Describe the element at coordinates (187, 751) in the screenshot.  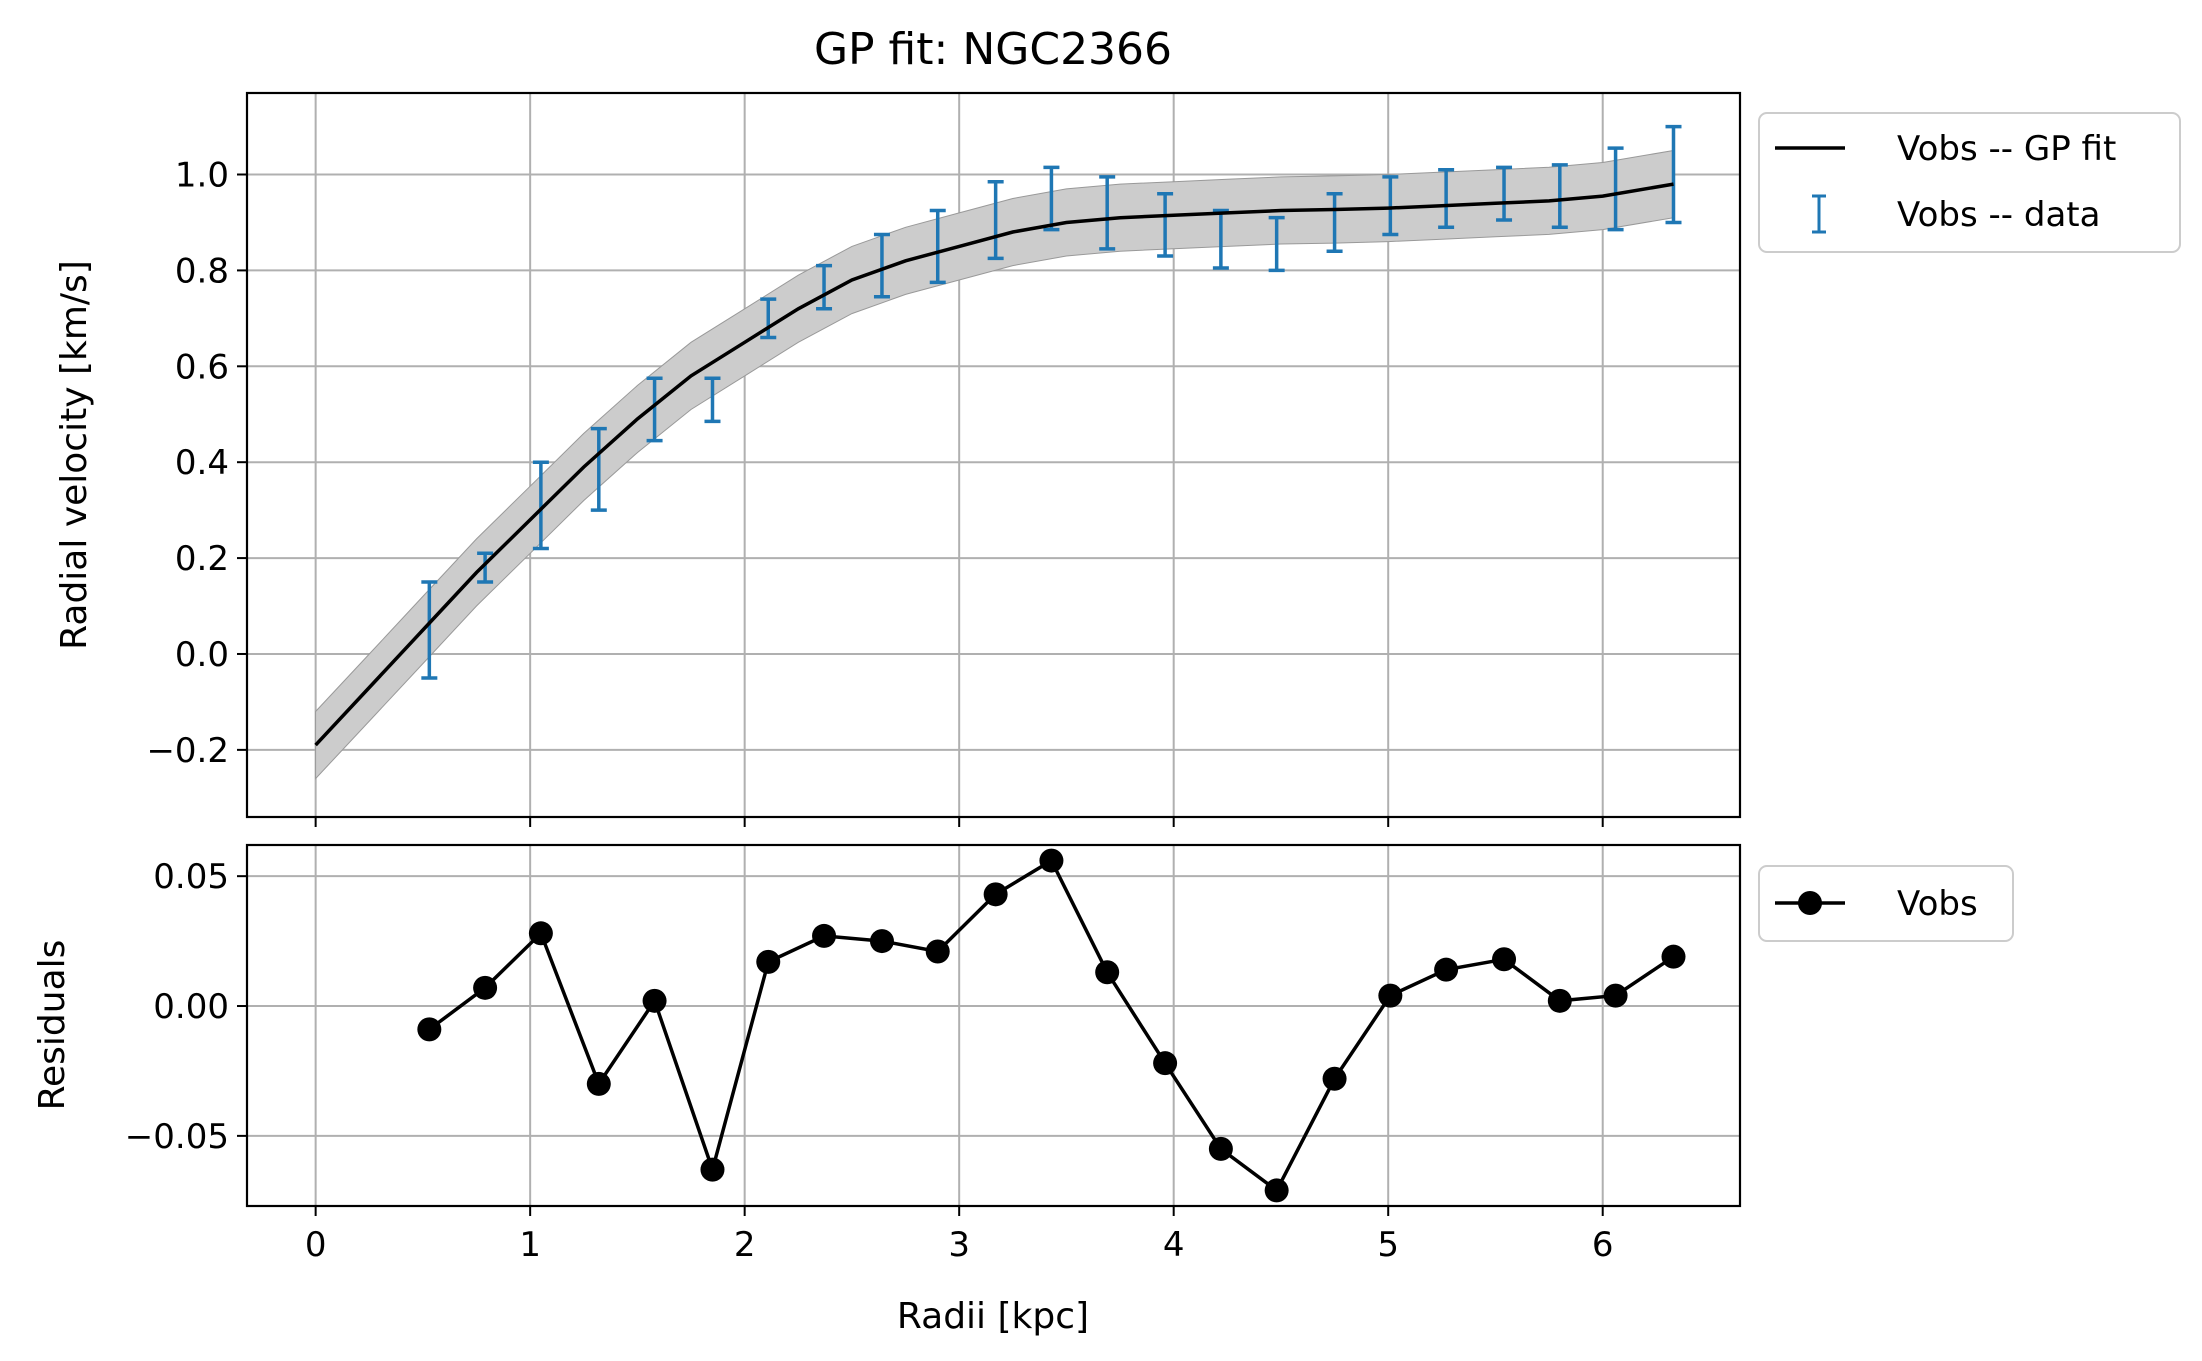
I see `y-tick-label: −0.2` at that location.